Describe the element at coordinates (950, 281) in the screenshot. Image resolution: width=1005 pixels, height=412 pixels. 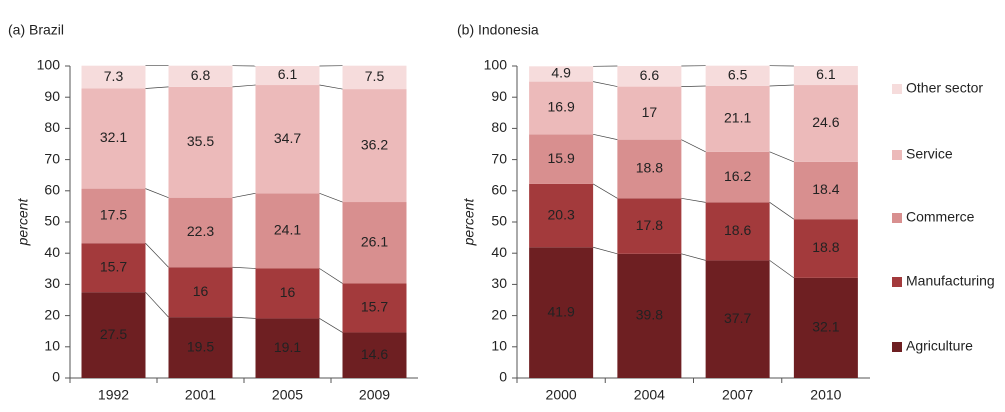
I see `legend-label: Manufacturing` at that location.